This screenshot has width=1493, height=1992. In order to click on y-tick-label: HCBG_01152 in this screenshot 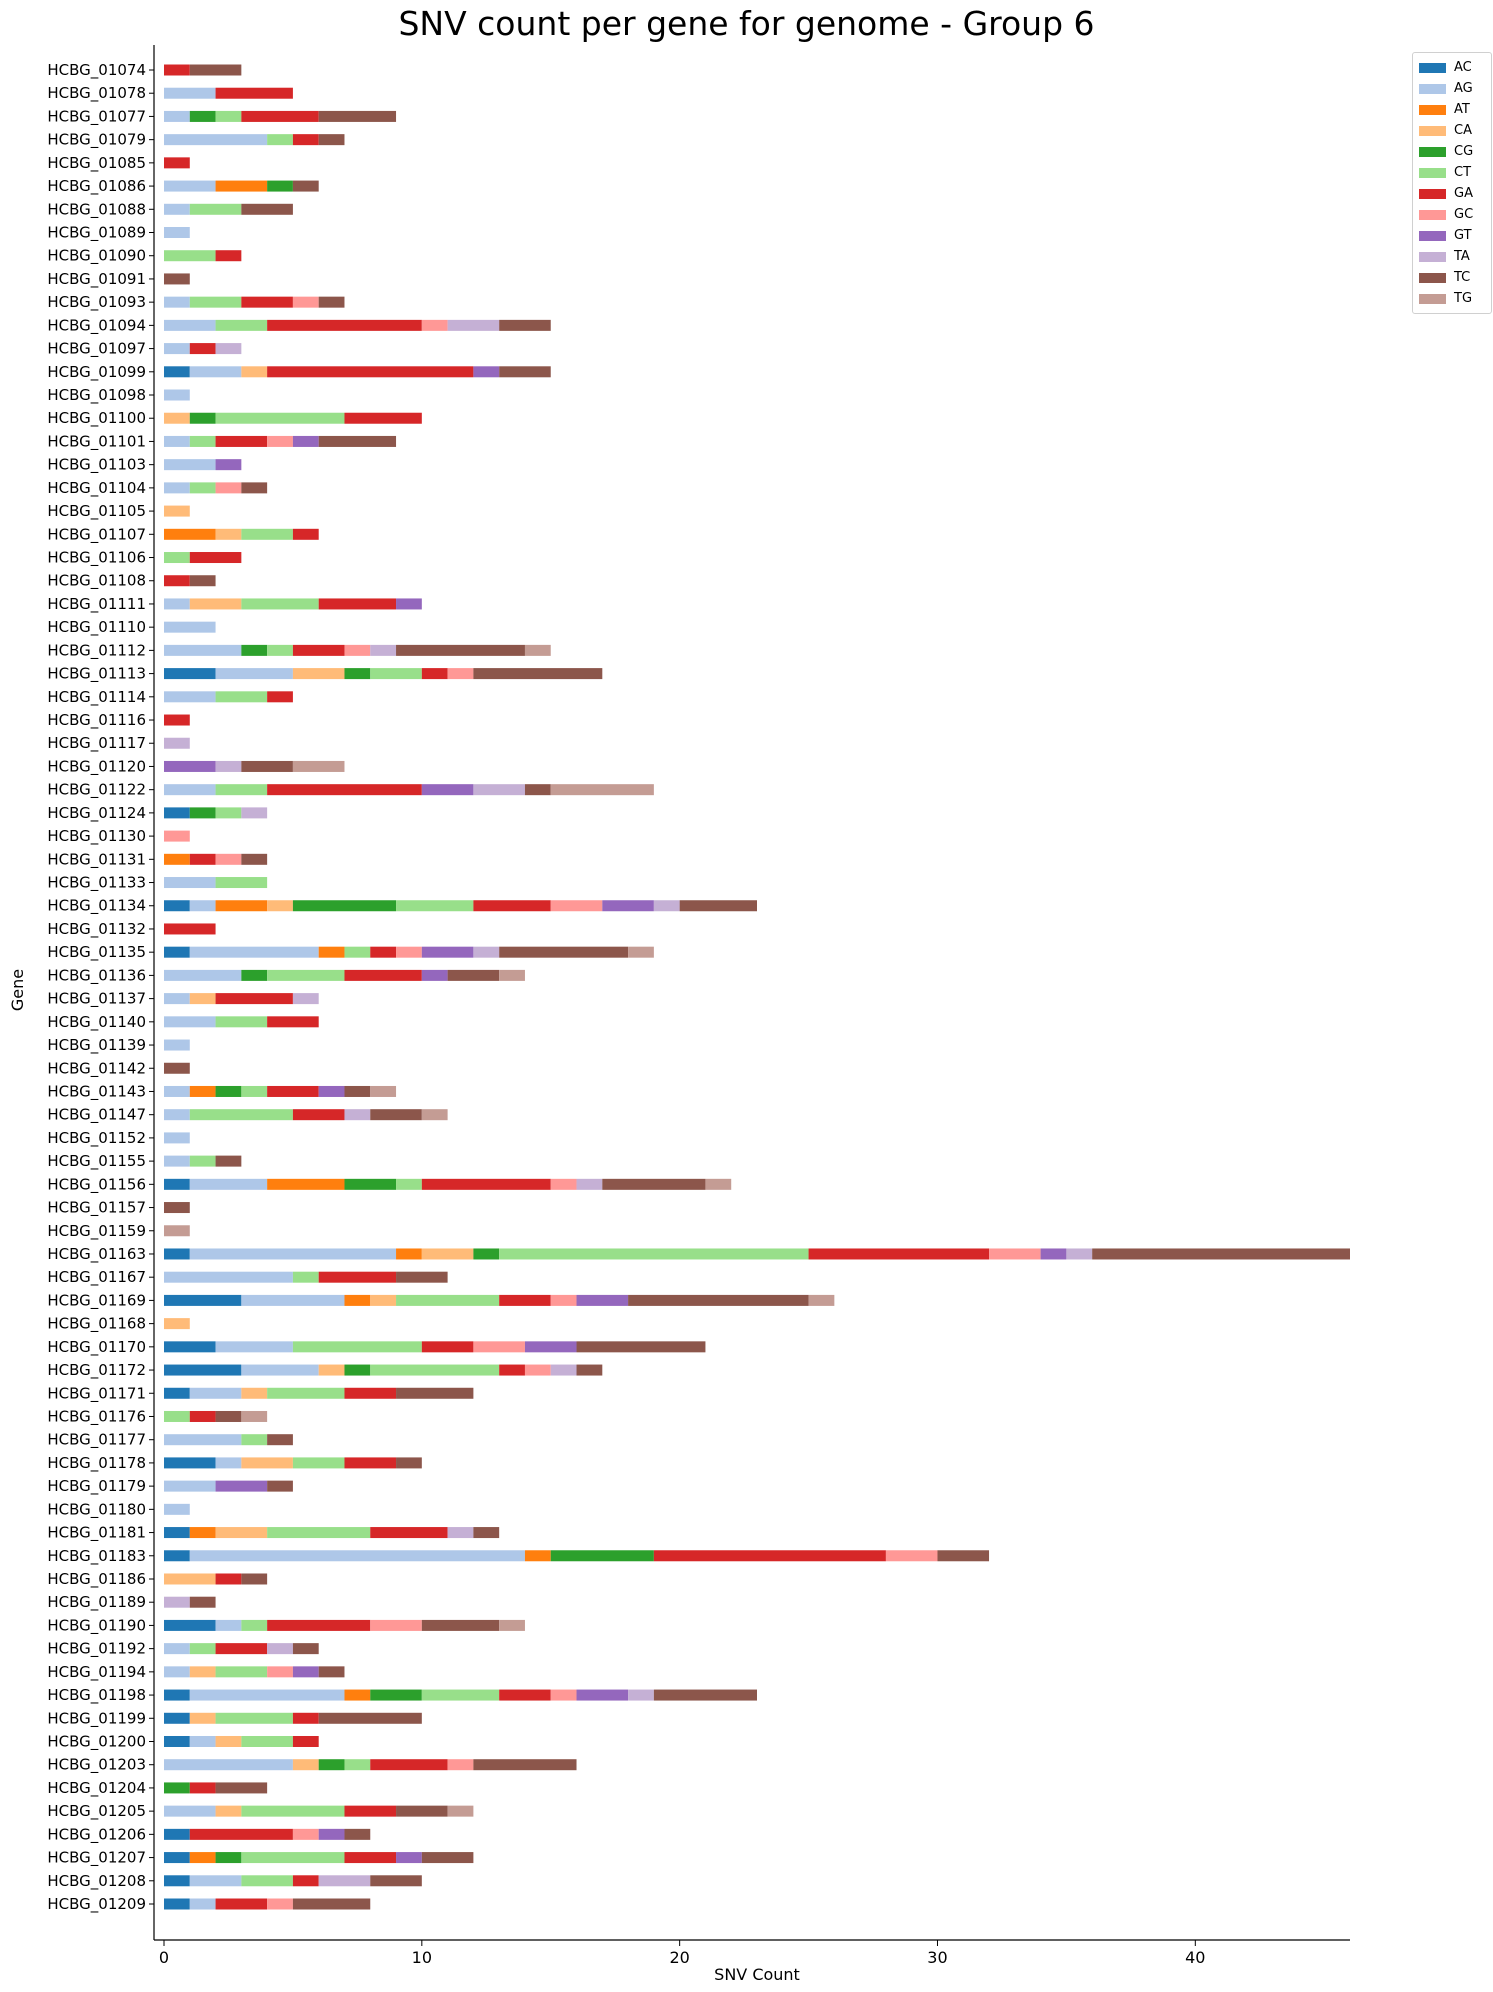, I will do `click(96, 1138)`.